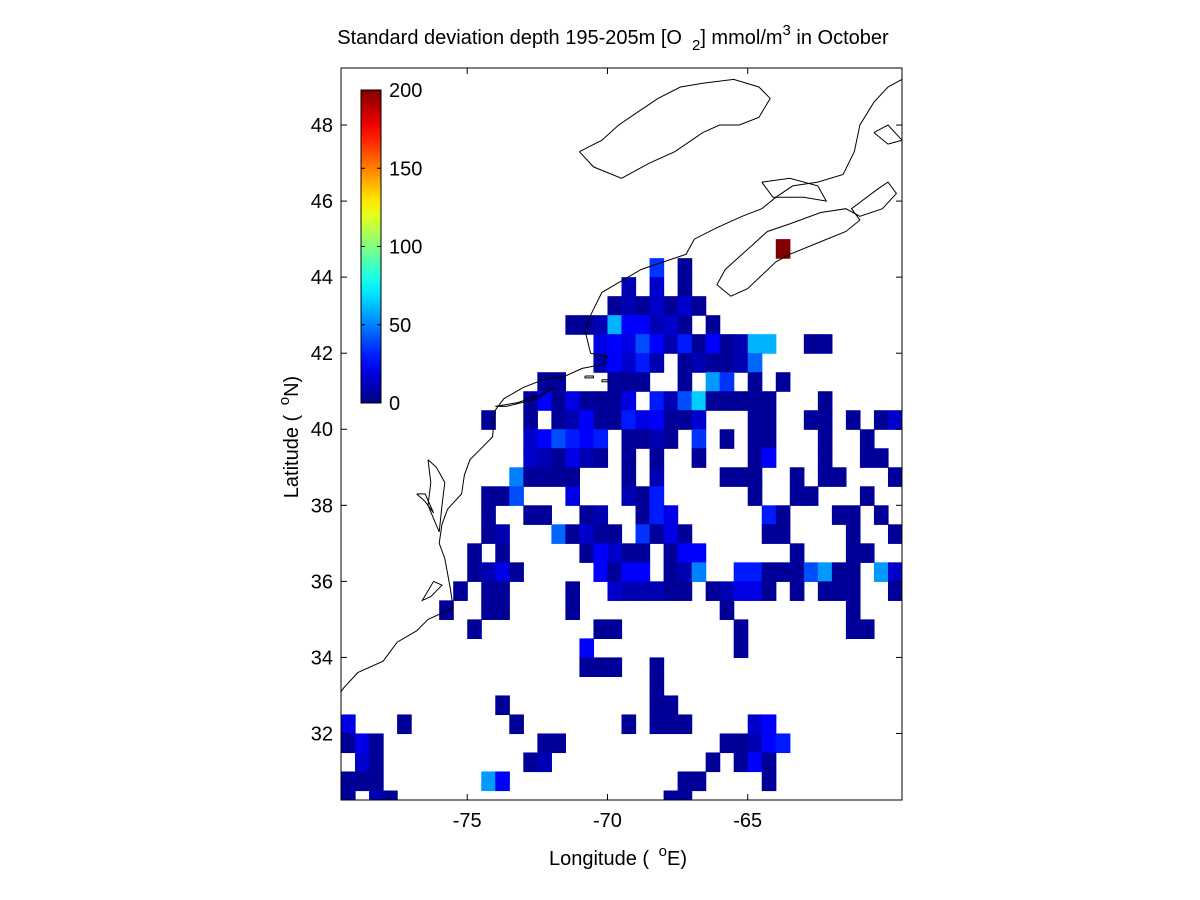 Image resolution: width=1200 pixels, height=900 pixels. I want to click on y-tick-label: 40, so click(322, 430).